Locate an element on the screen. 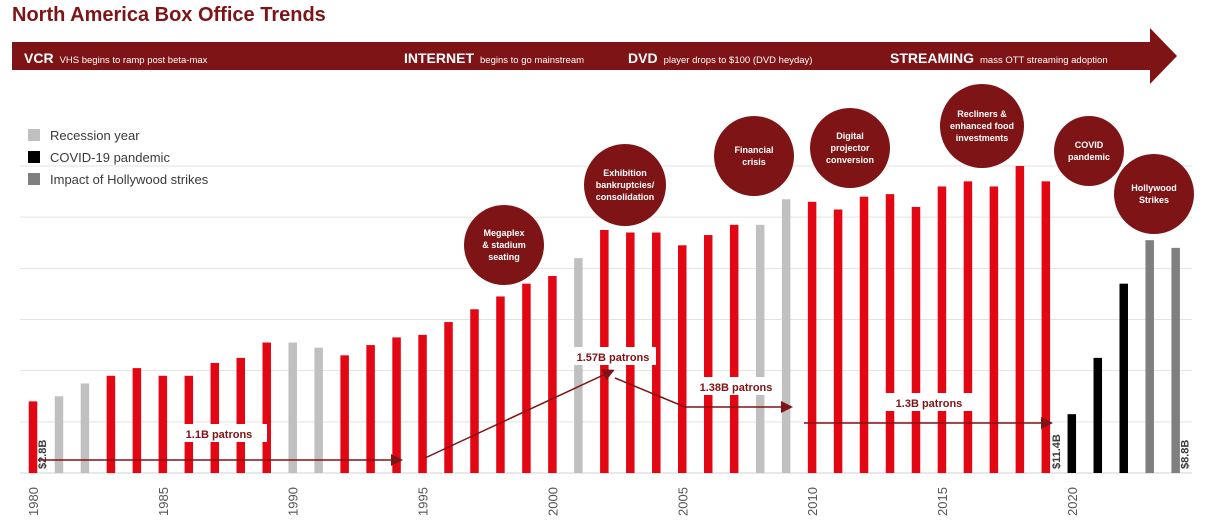 The height and width of the screenshot is (526, 1212). bar-2005 is located at coordinates (682, 359).